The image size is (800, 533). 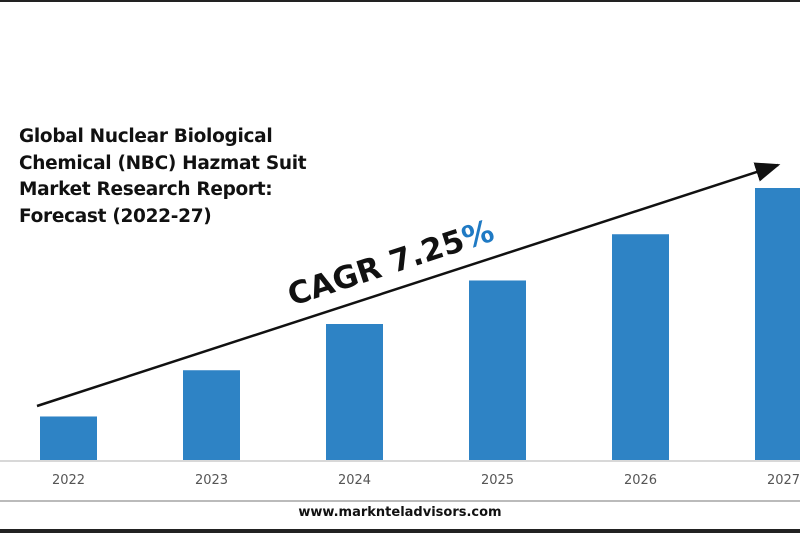 What do you see at coordinates (68, 480) in the screenshot?
I see `x-tick-label: 2022` at bounding box center [68, 480].